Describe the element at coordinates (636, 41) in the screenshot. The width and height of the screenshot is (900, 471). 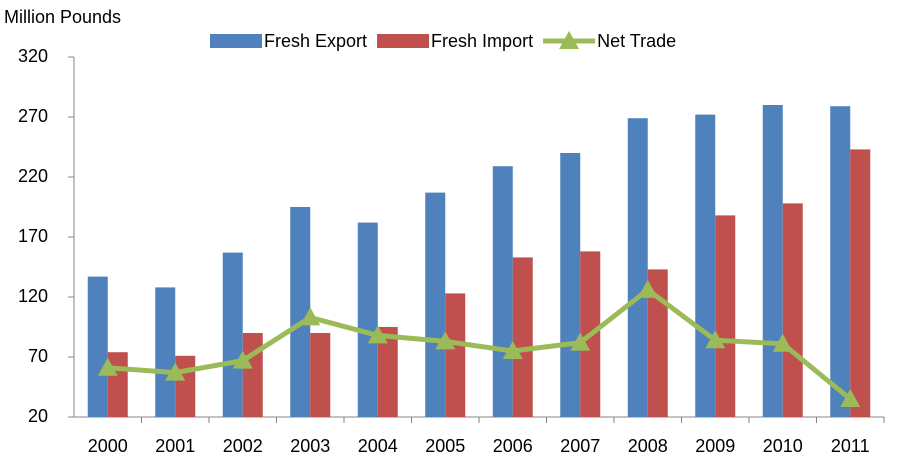
I see `legend-label: Net Trade` at that location.